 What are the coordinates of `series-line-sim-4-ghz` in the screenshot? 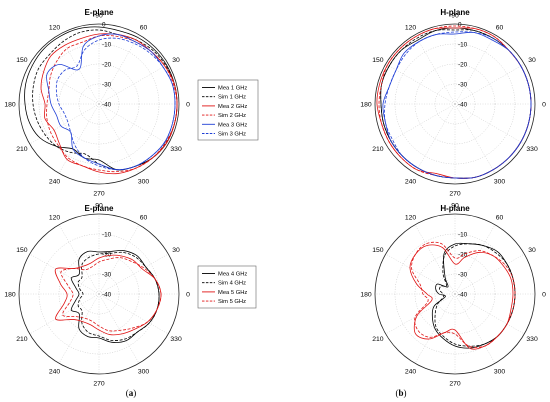 It's located at (475, 295).